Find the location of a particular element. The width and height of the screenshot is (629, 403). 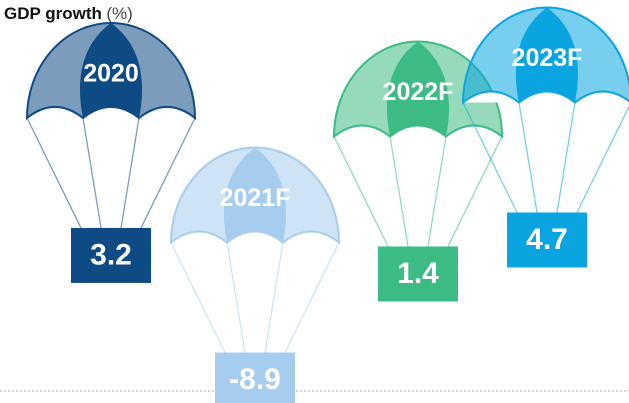

category-label: 2022F is located at coordinates (418, 92).